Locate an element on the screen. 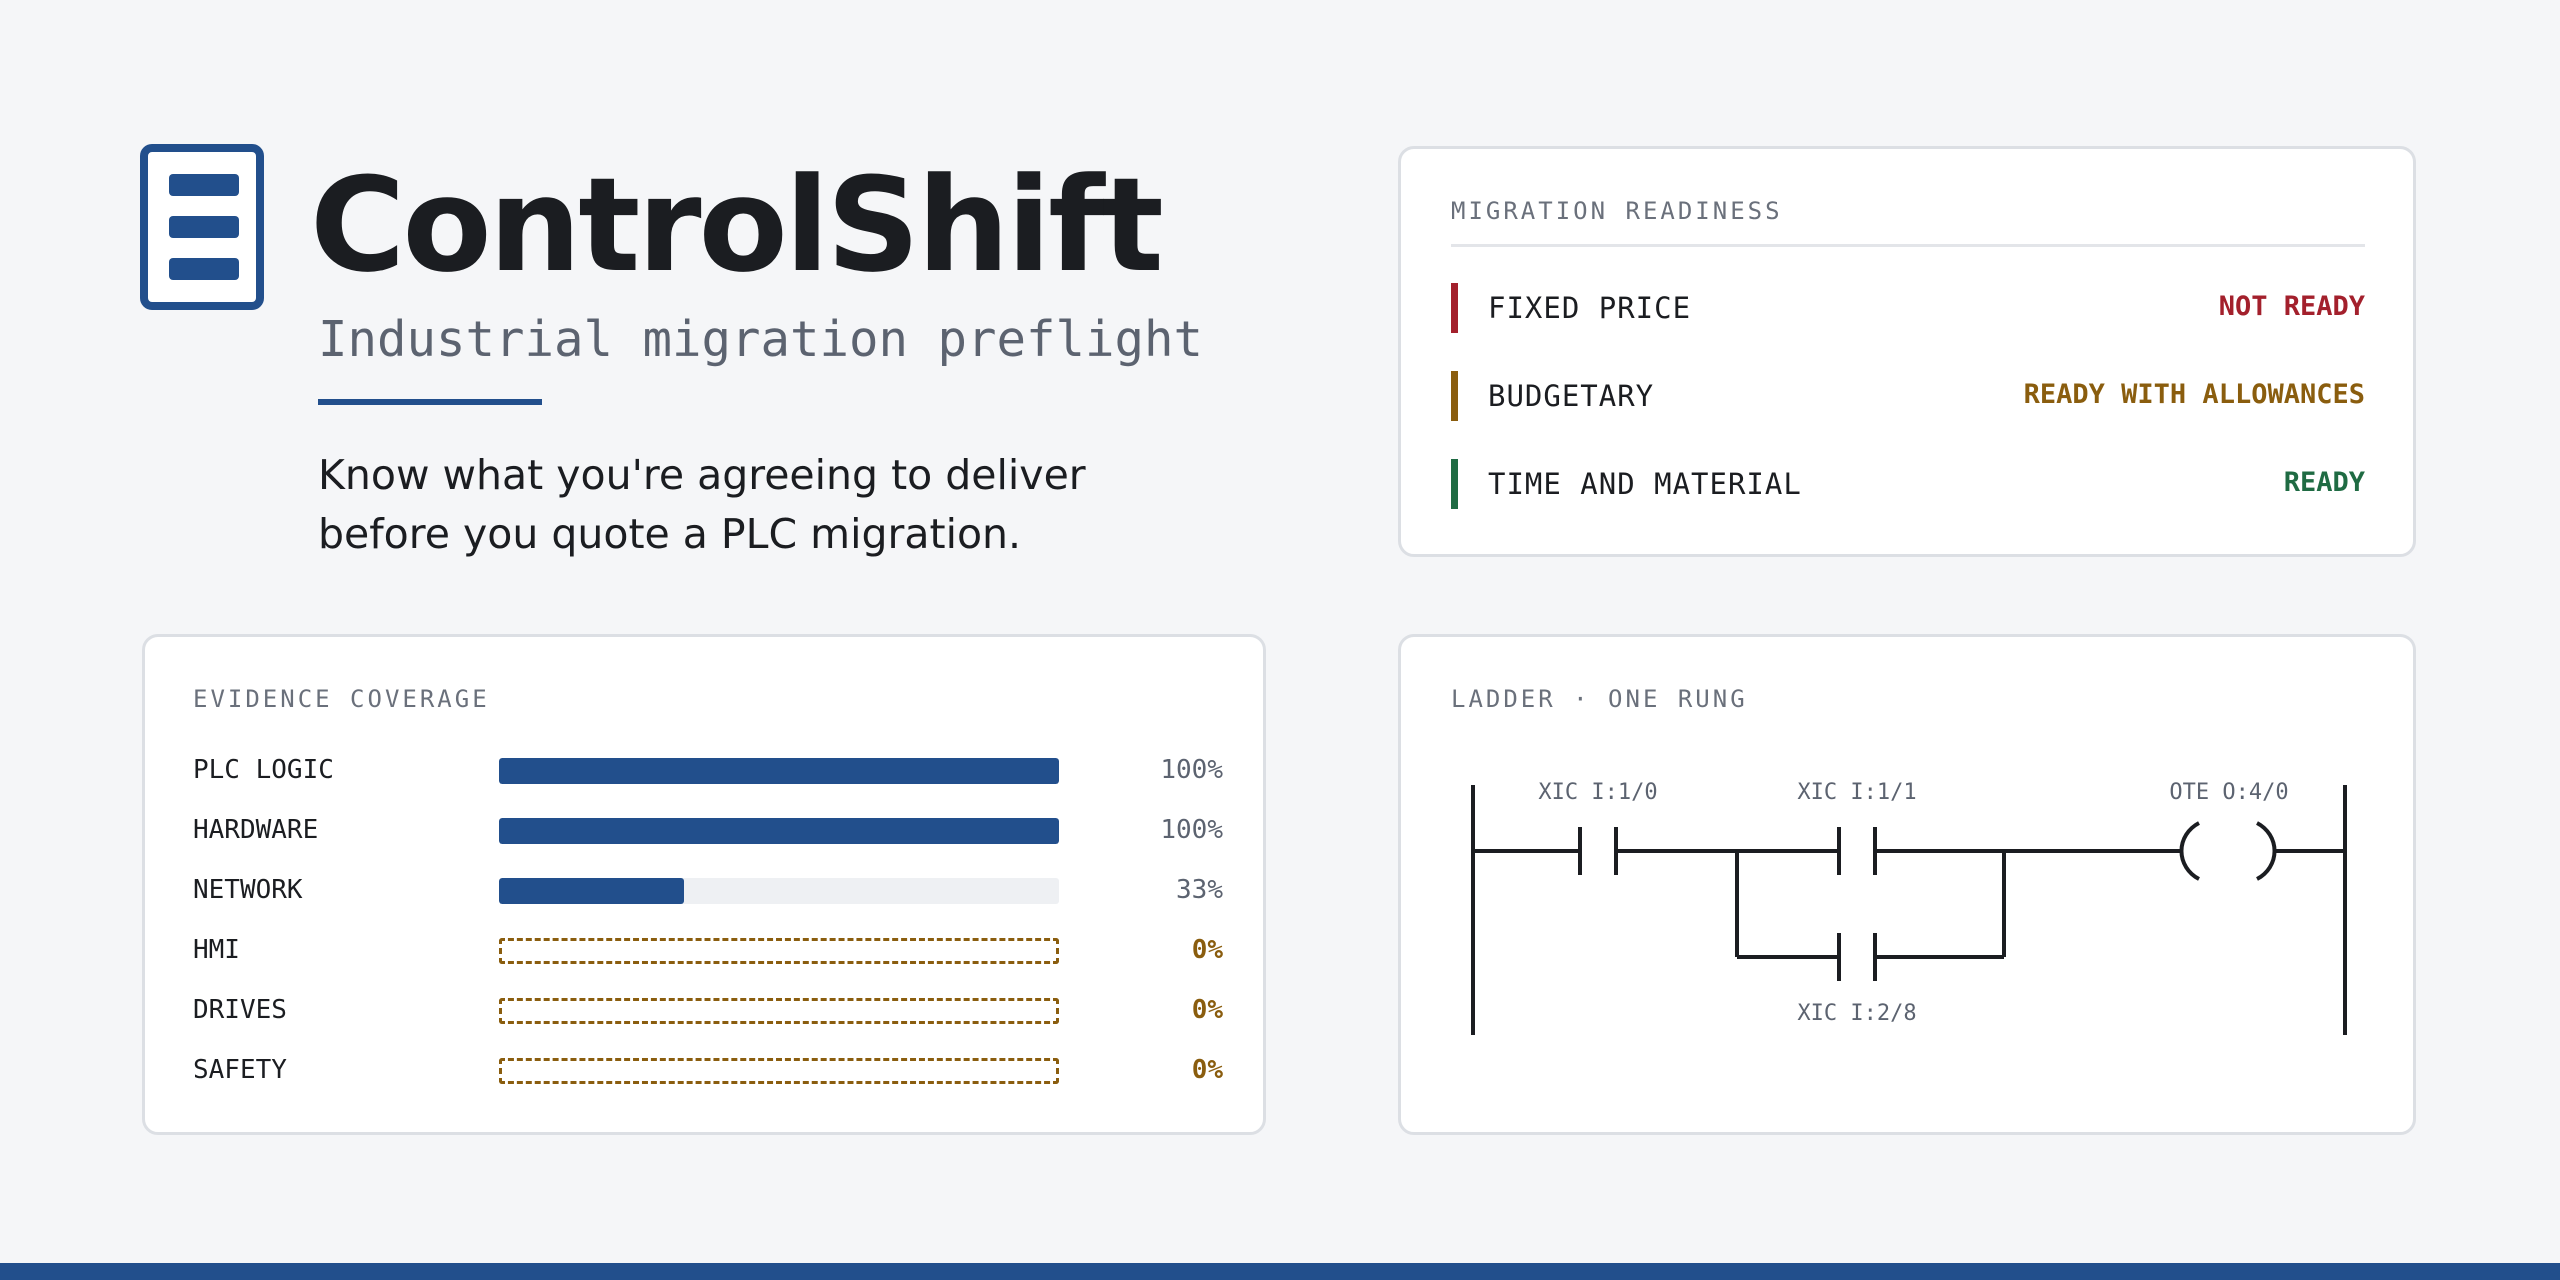 This screenshot has height=1280, width=2560. evidence-title: EVIDENCE COVERAGE is located at coordinates (341, 699).